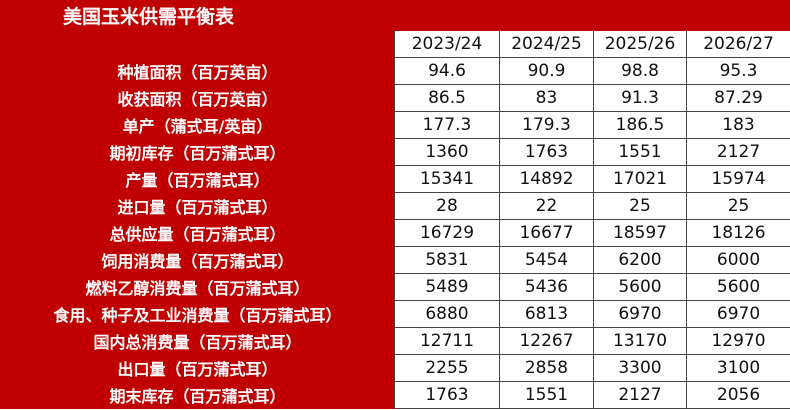 This screenshot has height=410, width=790. Describe the element at coordinates (447, 125) in the screenshot. I see `table-cell: 177.3` at that location.